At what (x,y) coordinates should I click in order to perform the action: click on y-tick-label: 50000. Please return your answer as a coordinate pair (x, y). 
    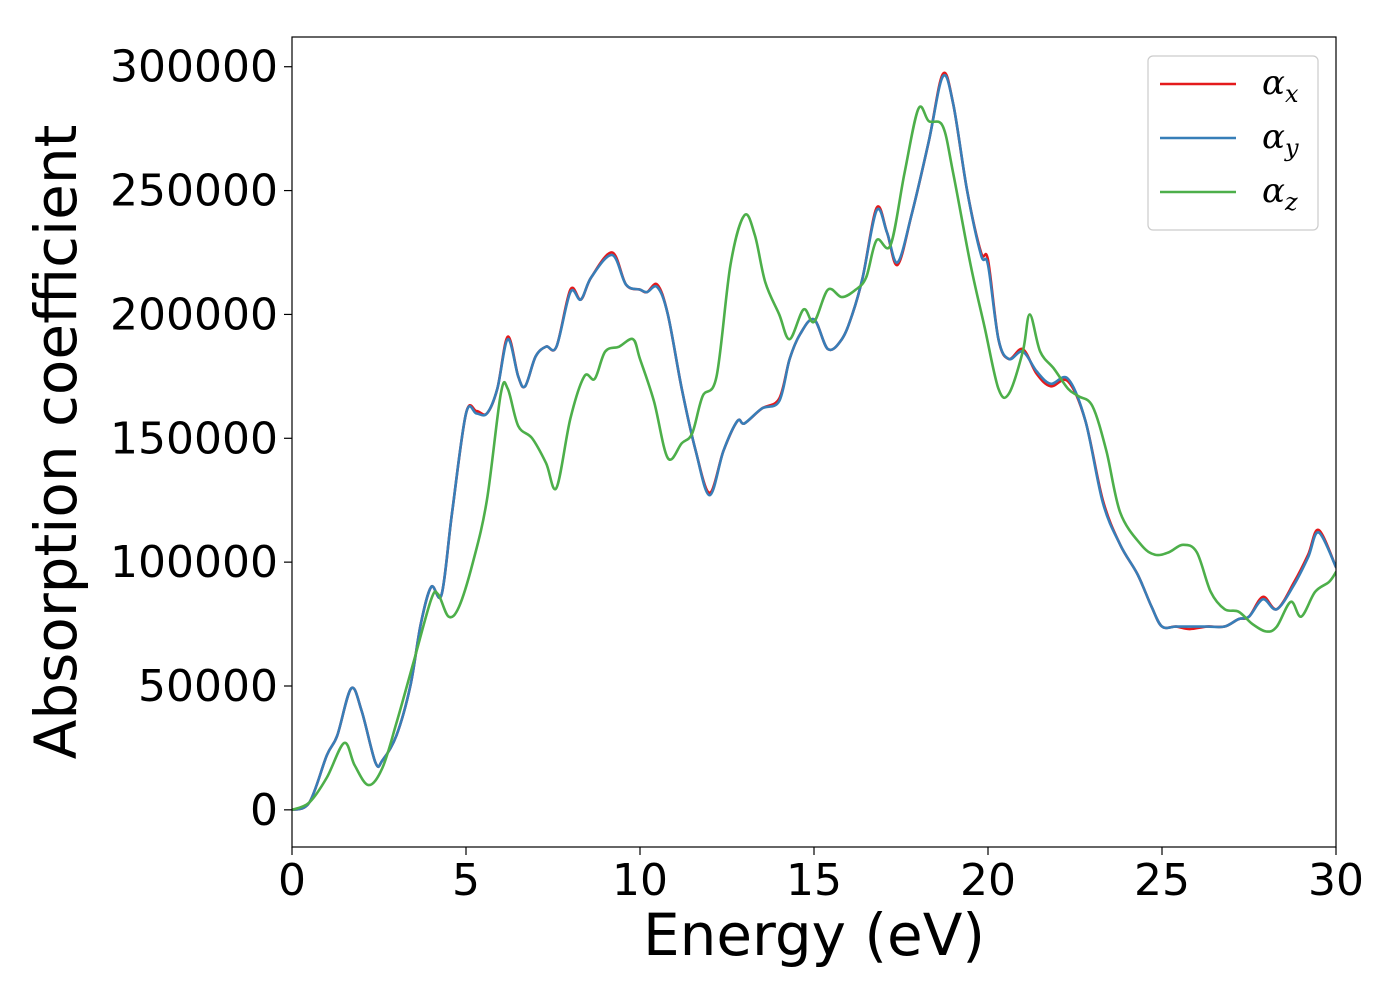
    Looking at the image, I should click on (208, 686).